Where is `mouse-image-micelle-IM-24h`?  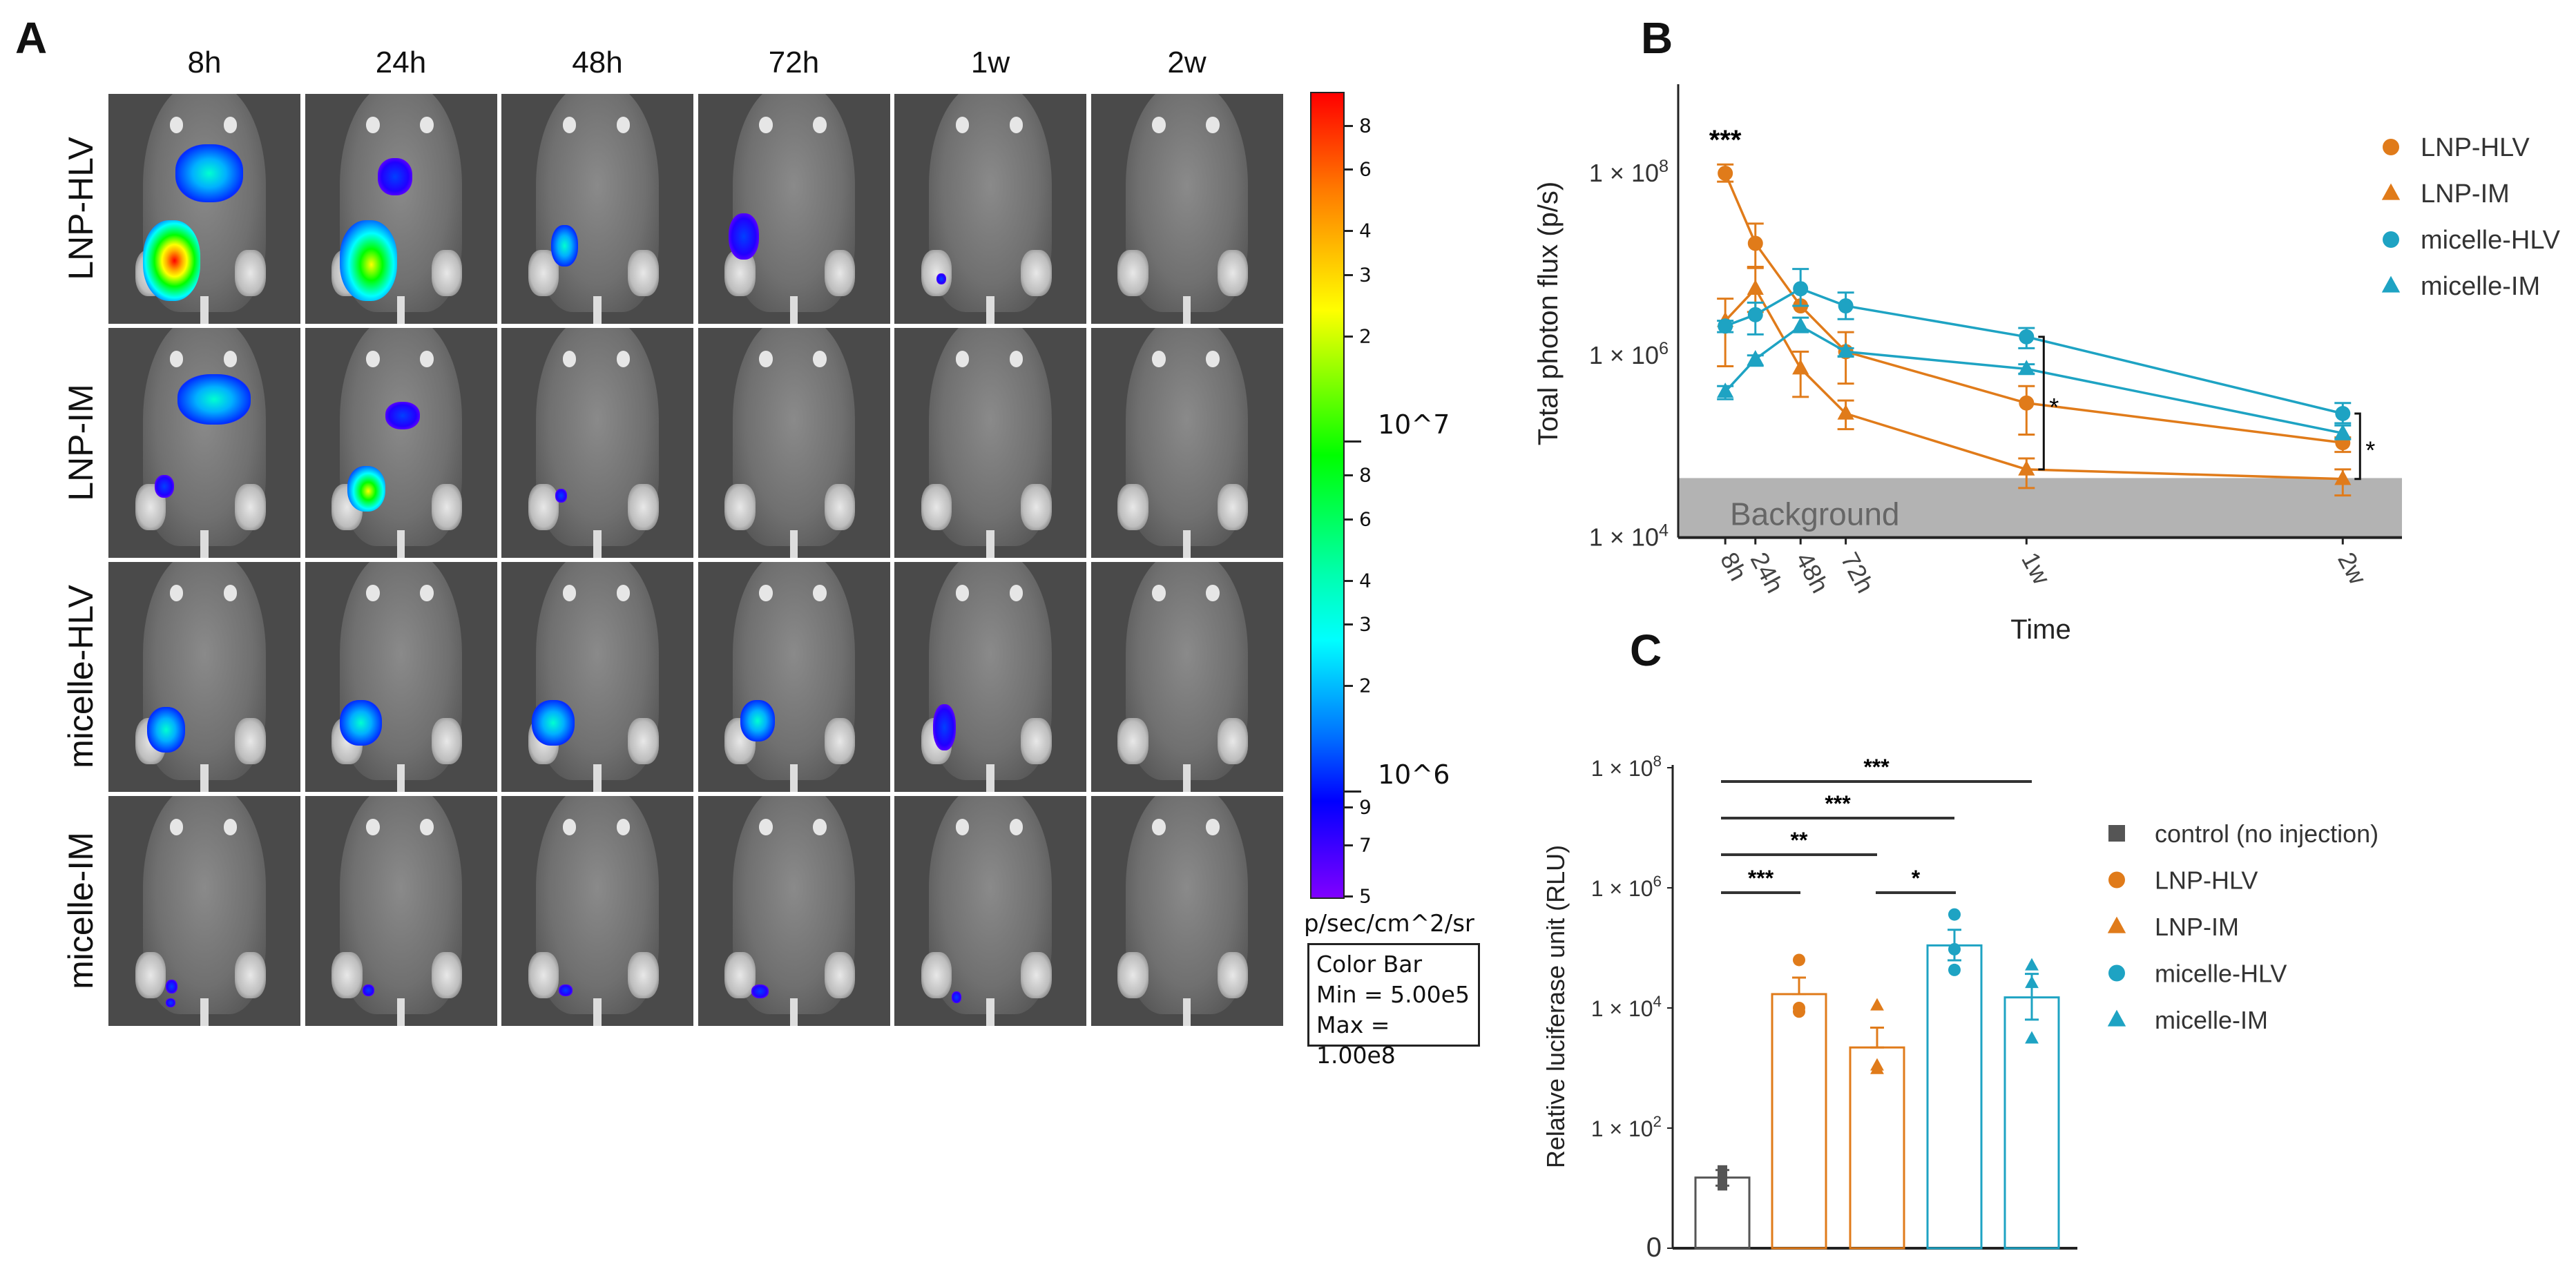
mouse-image-micelle-IM-24h is located at coordinates (401, 911).